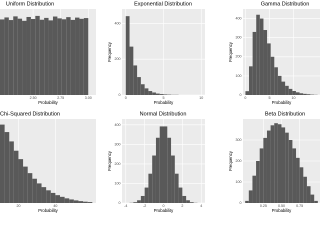 The height and width of the screenshot is (240, 320). I want to click on x-tick-label: 0.75, so click(299, 206).